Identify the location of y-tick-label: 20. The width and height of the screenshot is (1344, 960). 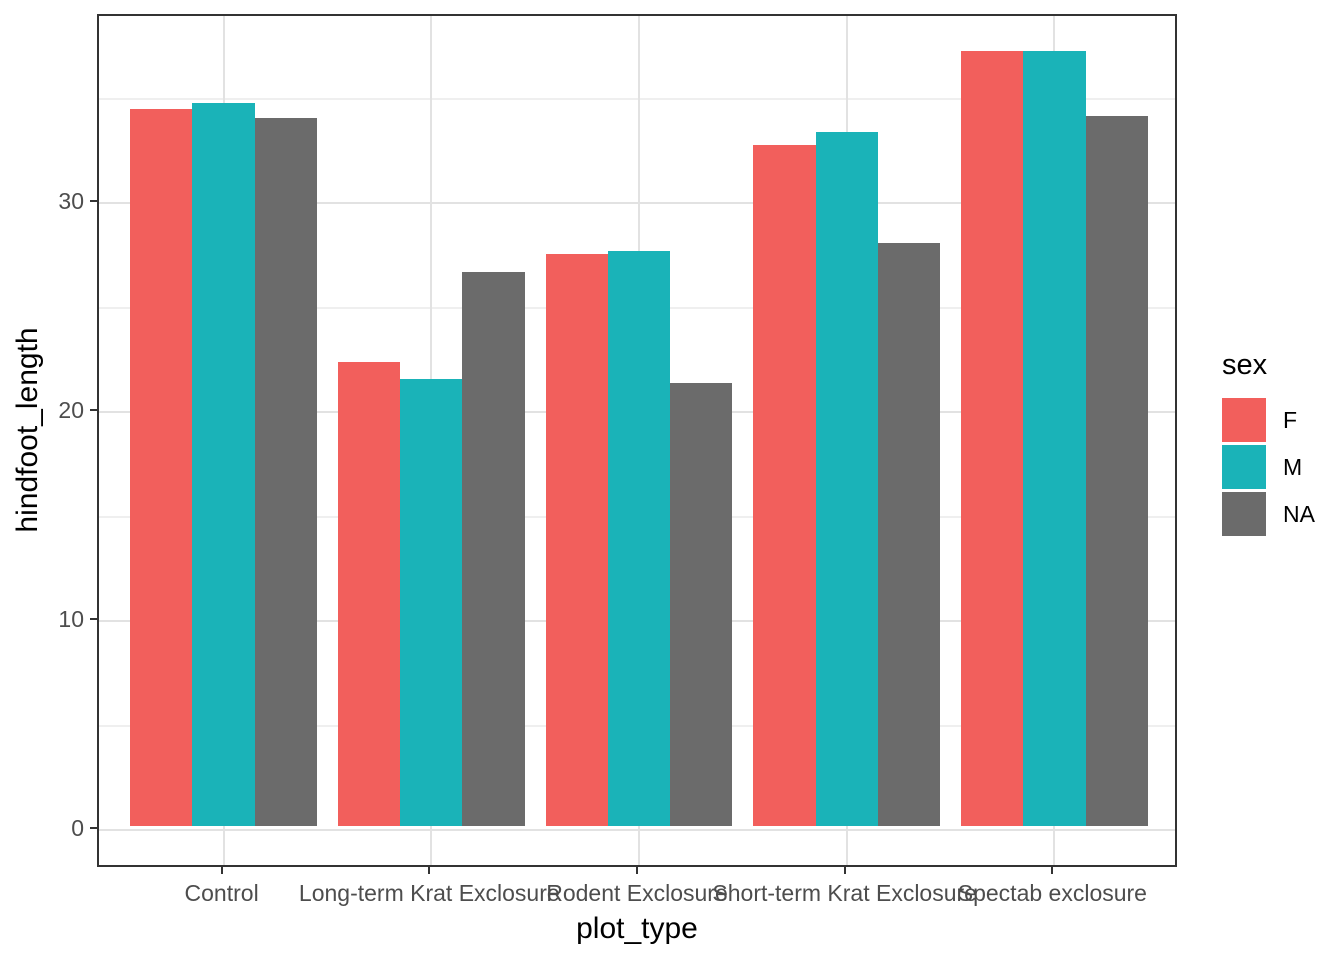
(71, 410).